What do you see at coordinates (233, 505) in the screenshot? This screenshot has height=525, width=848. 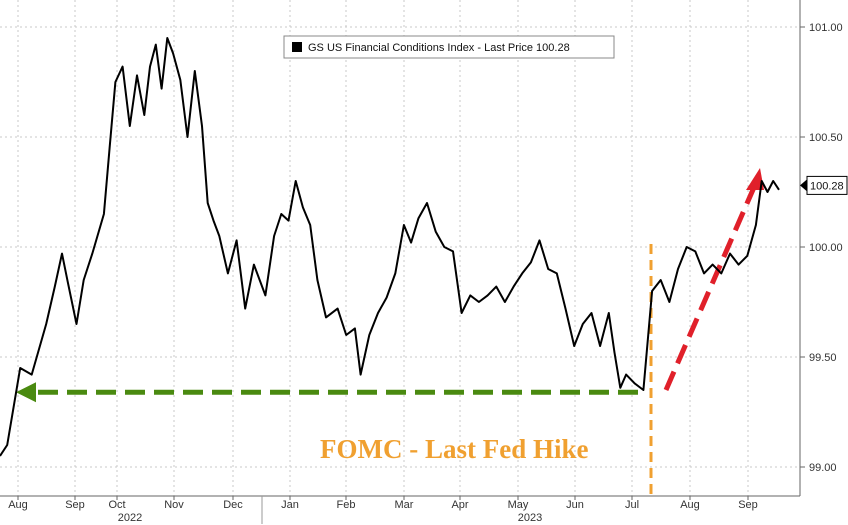 I see `x-tick-label-4: Dec` at bounding box center [233, 505].